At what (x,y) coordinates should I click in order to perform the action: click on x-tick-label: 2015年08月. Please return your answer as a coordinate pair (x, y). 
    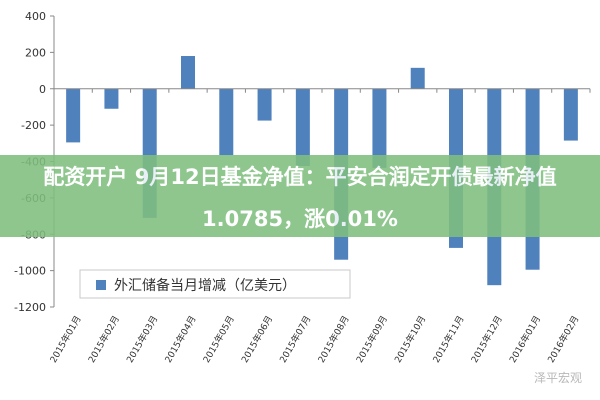
    Looking at the image, I should click on (333, 339).